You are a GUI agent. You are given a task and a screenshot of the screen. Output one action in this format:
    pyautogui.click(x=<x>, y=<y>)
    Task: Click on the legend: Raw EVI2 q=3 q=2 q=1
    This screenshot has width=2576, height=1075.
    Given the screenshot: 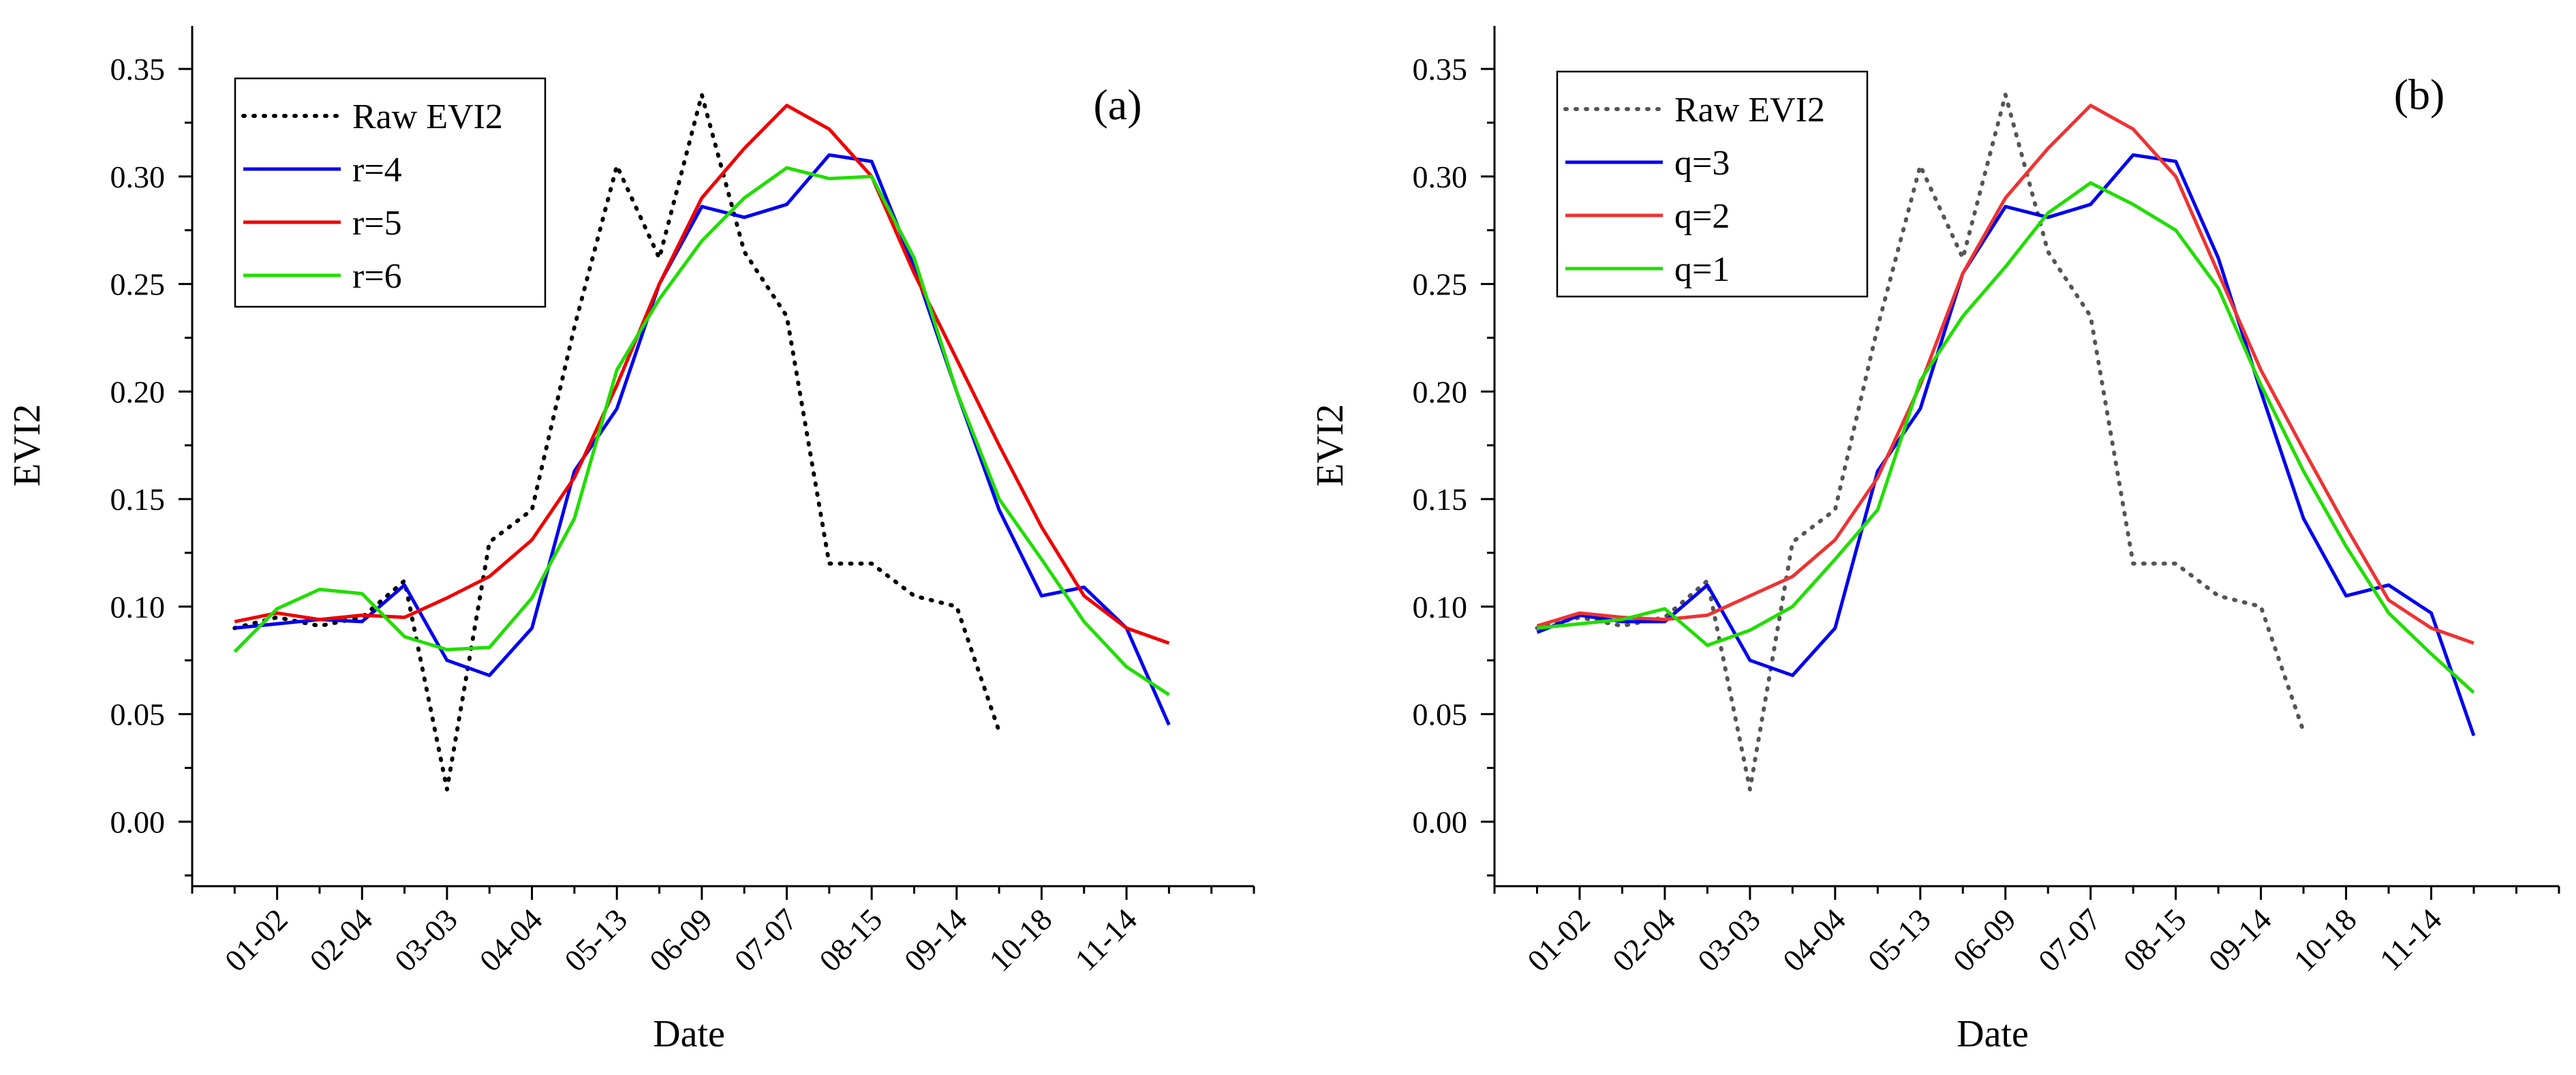 What is the action you would take?
    pyautogui.click(x=1713, y=184)
    